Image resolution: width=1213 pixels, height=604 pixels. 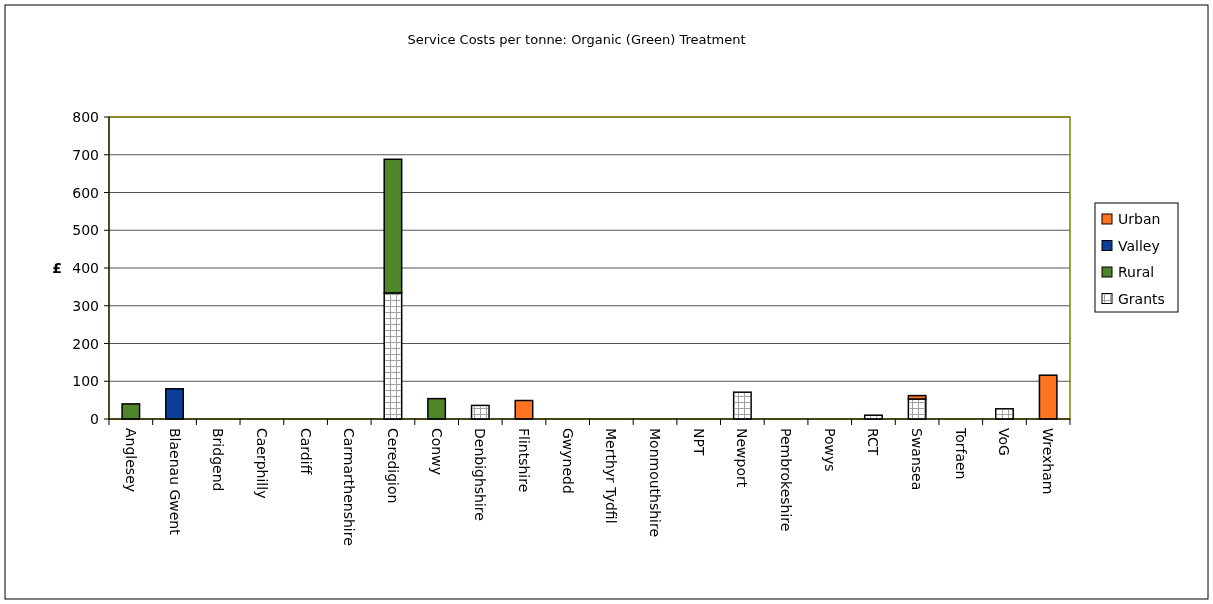 I want to click on x-tick-label: Blaenau Gwent, so click(x=174, y=482).